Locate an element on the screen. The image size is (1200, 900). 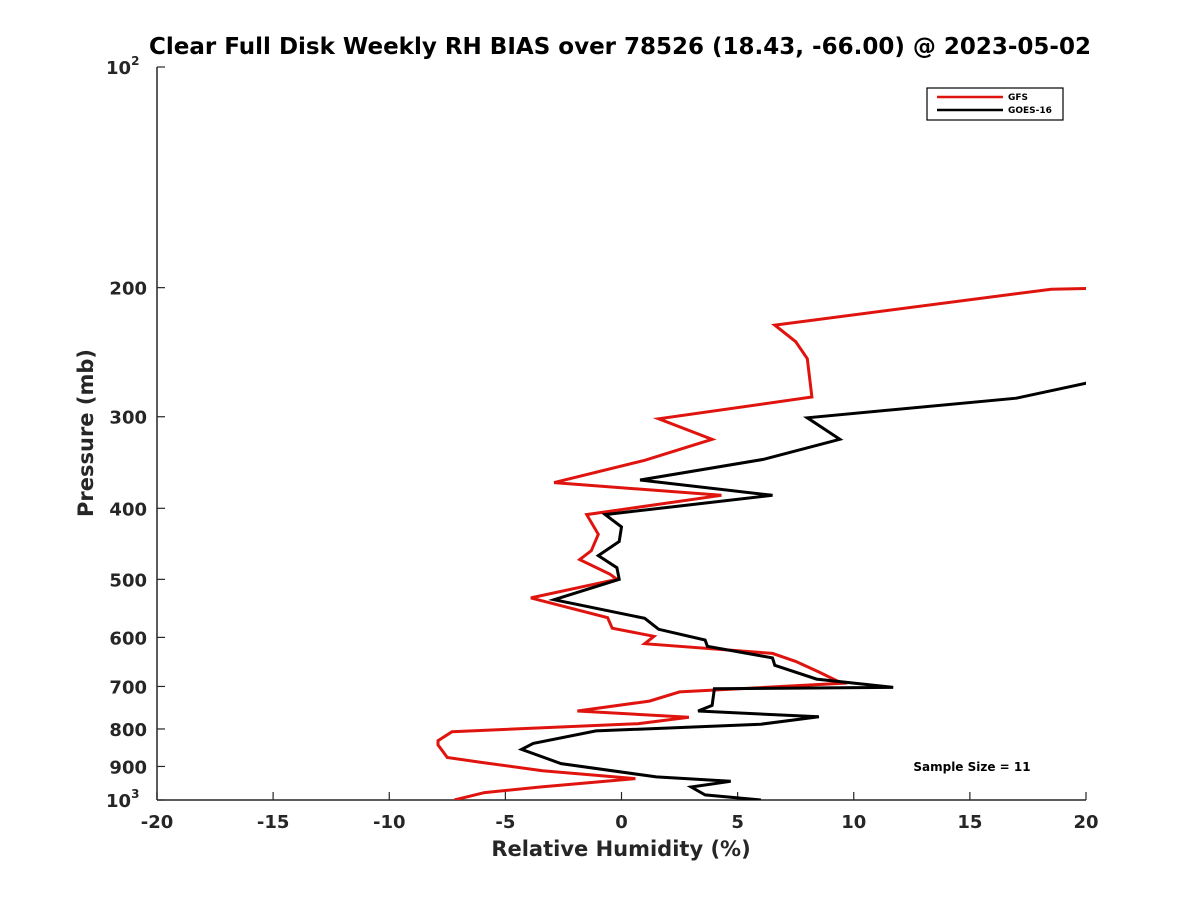
legend: GFS GOES-16 is located at coordinates (995, 104).